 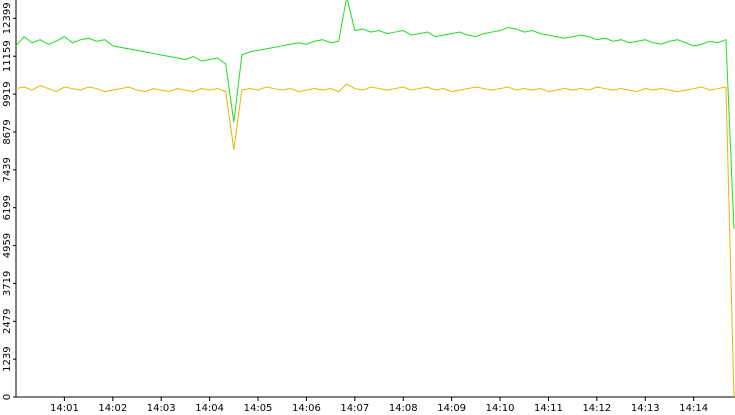 I want to click on y-tick-label: 7439, so click(x=7, y=169).